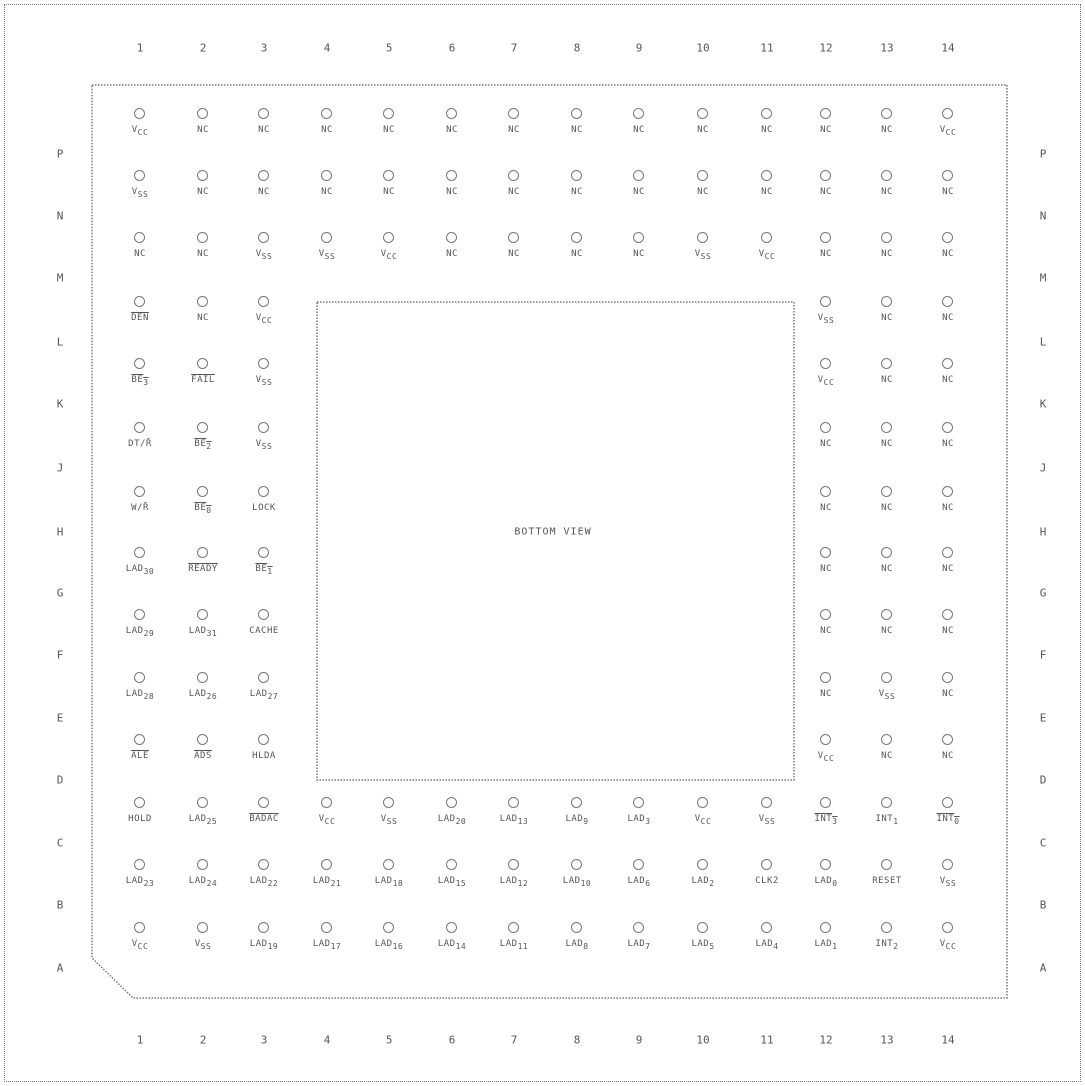  I want to click on pin-a8: LAD8, so click(577, 939).